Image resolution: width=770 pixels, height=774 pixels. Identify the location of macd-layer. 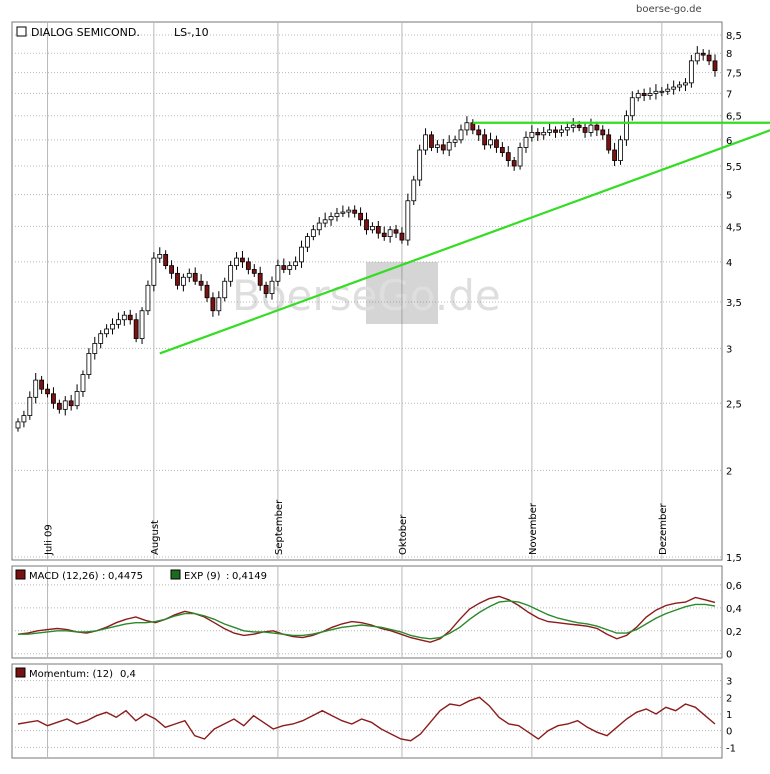
(366, 619).